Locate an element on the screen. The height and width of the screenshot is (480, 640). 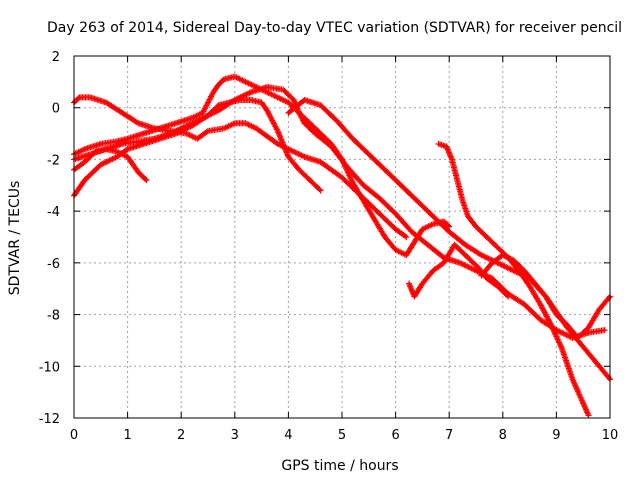
y-tick-label: 0 is located at coordinates (56, 109).